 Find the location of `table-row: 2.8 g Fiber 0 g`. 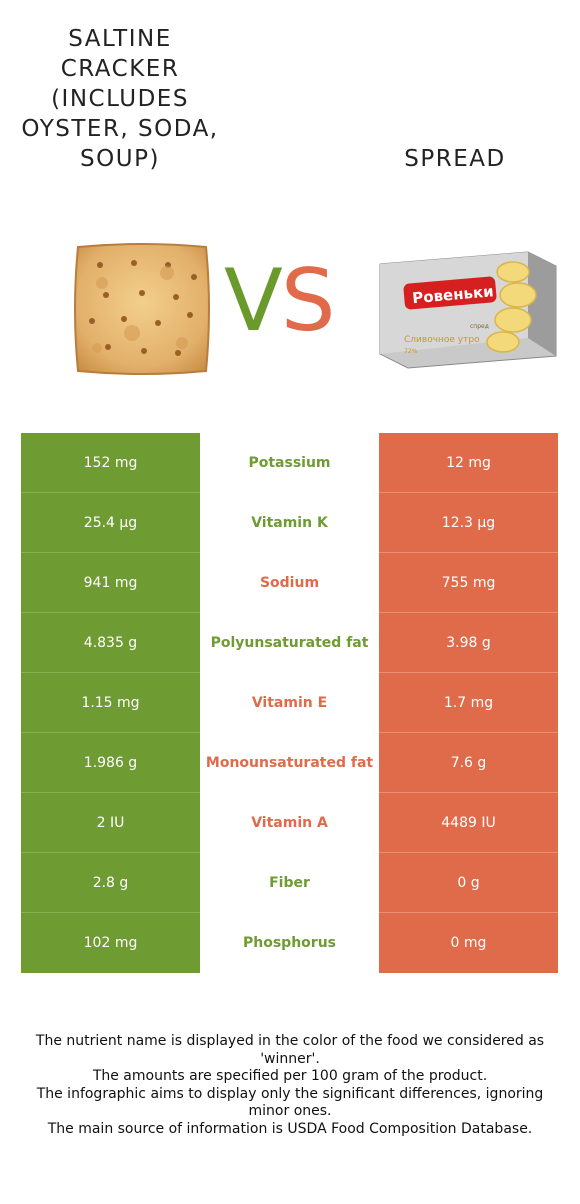

table-row: 2.8 g Fiber 0 g is located at coordinates (289, 883).